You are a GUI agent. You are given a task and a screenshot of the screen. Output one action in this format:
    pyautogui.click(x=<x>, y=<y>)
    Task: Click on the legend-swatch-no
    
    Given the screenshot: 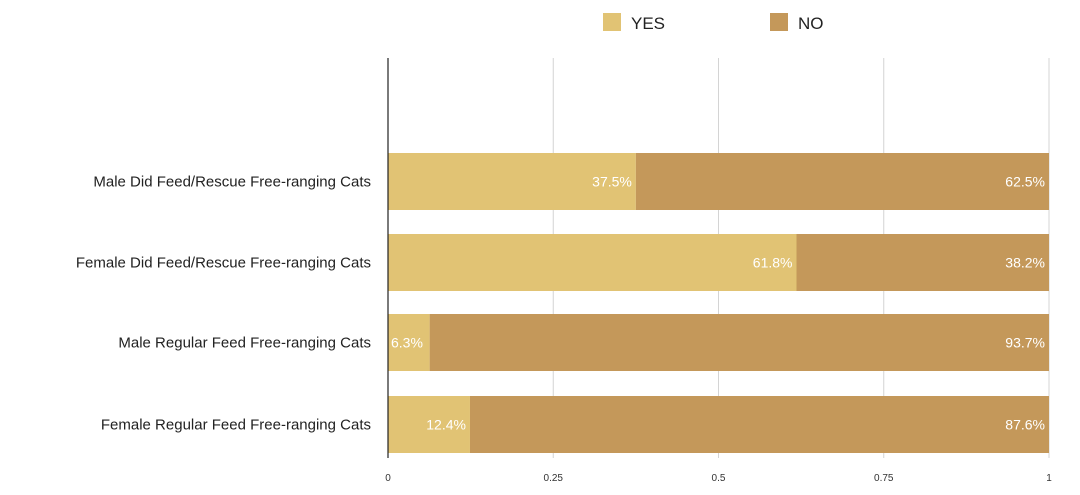 What is the action you would take?
    pyautogui.click(x=779, y=22)
    